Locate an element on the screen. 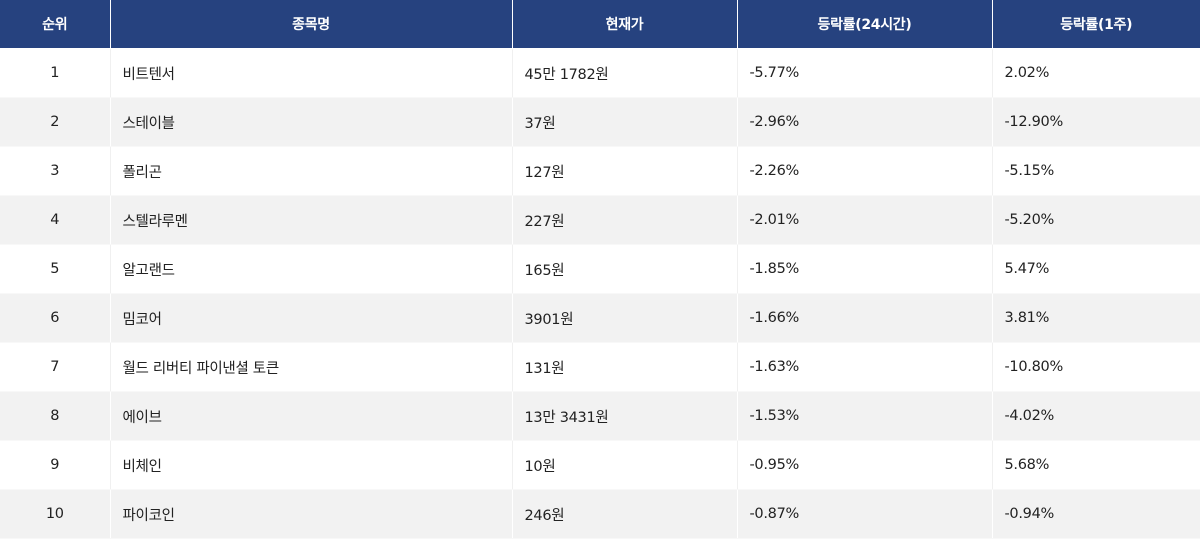  table-header: 순위 종목명 현재가 등락률(24시간) 등락률(1주) is located at coordinates (600, 24).